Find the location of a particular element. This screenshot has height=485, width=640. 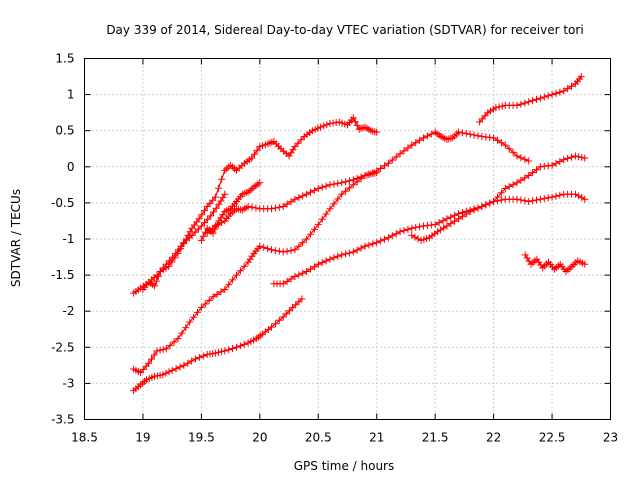

x-axis-label: GPS time / hours is located at coordinates (344, 466).